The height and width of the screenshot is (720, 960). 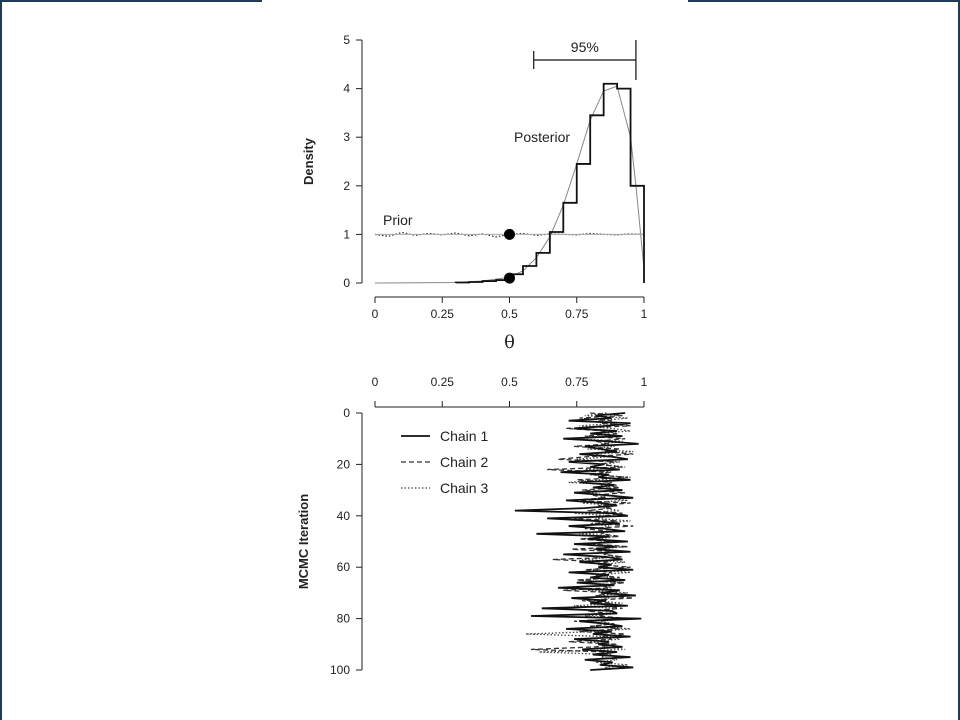 What do you see at coordinates (1, 360) in the screenshot?
I see `frame-left-border` at bounding box center [1, 360].